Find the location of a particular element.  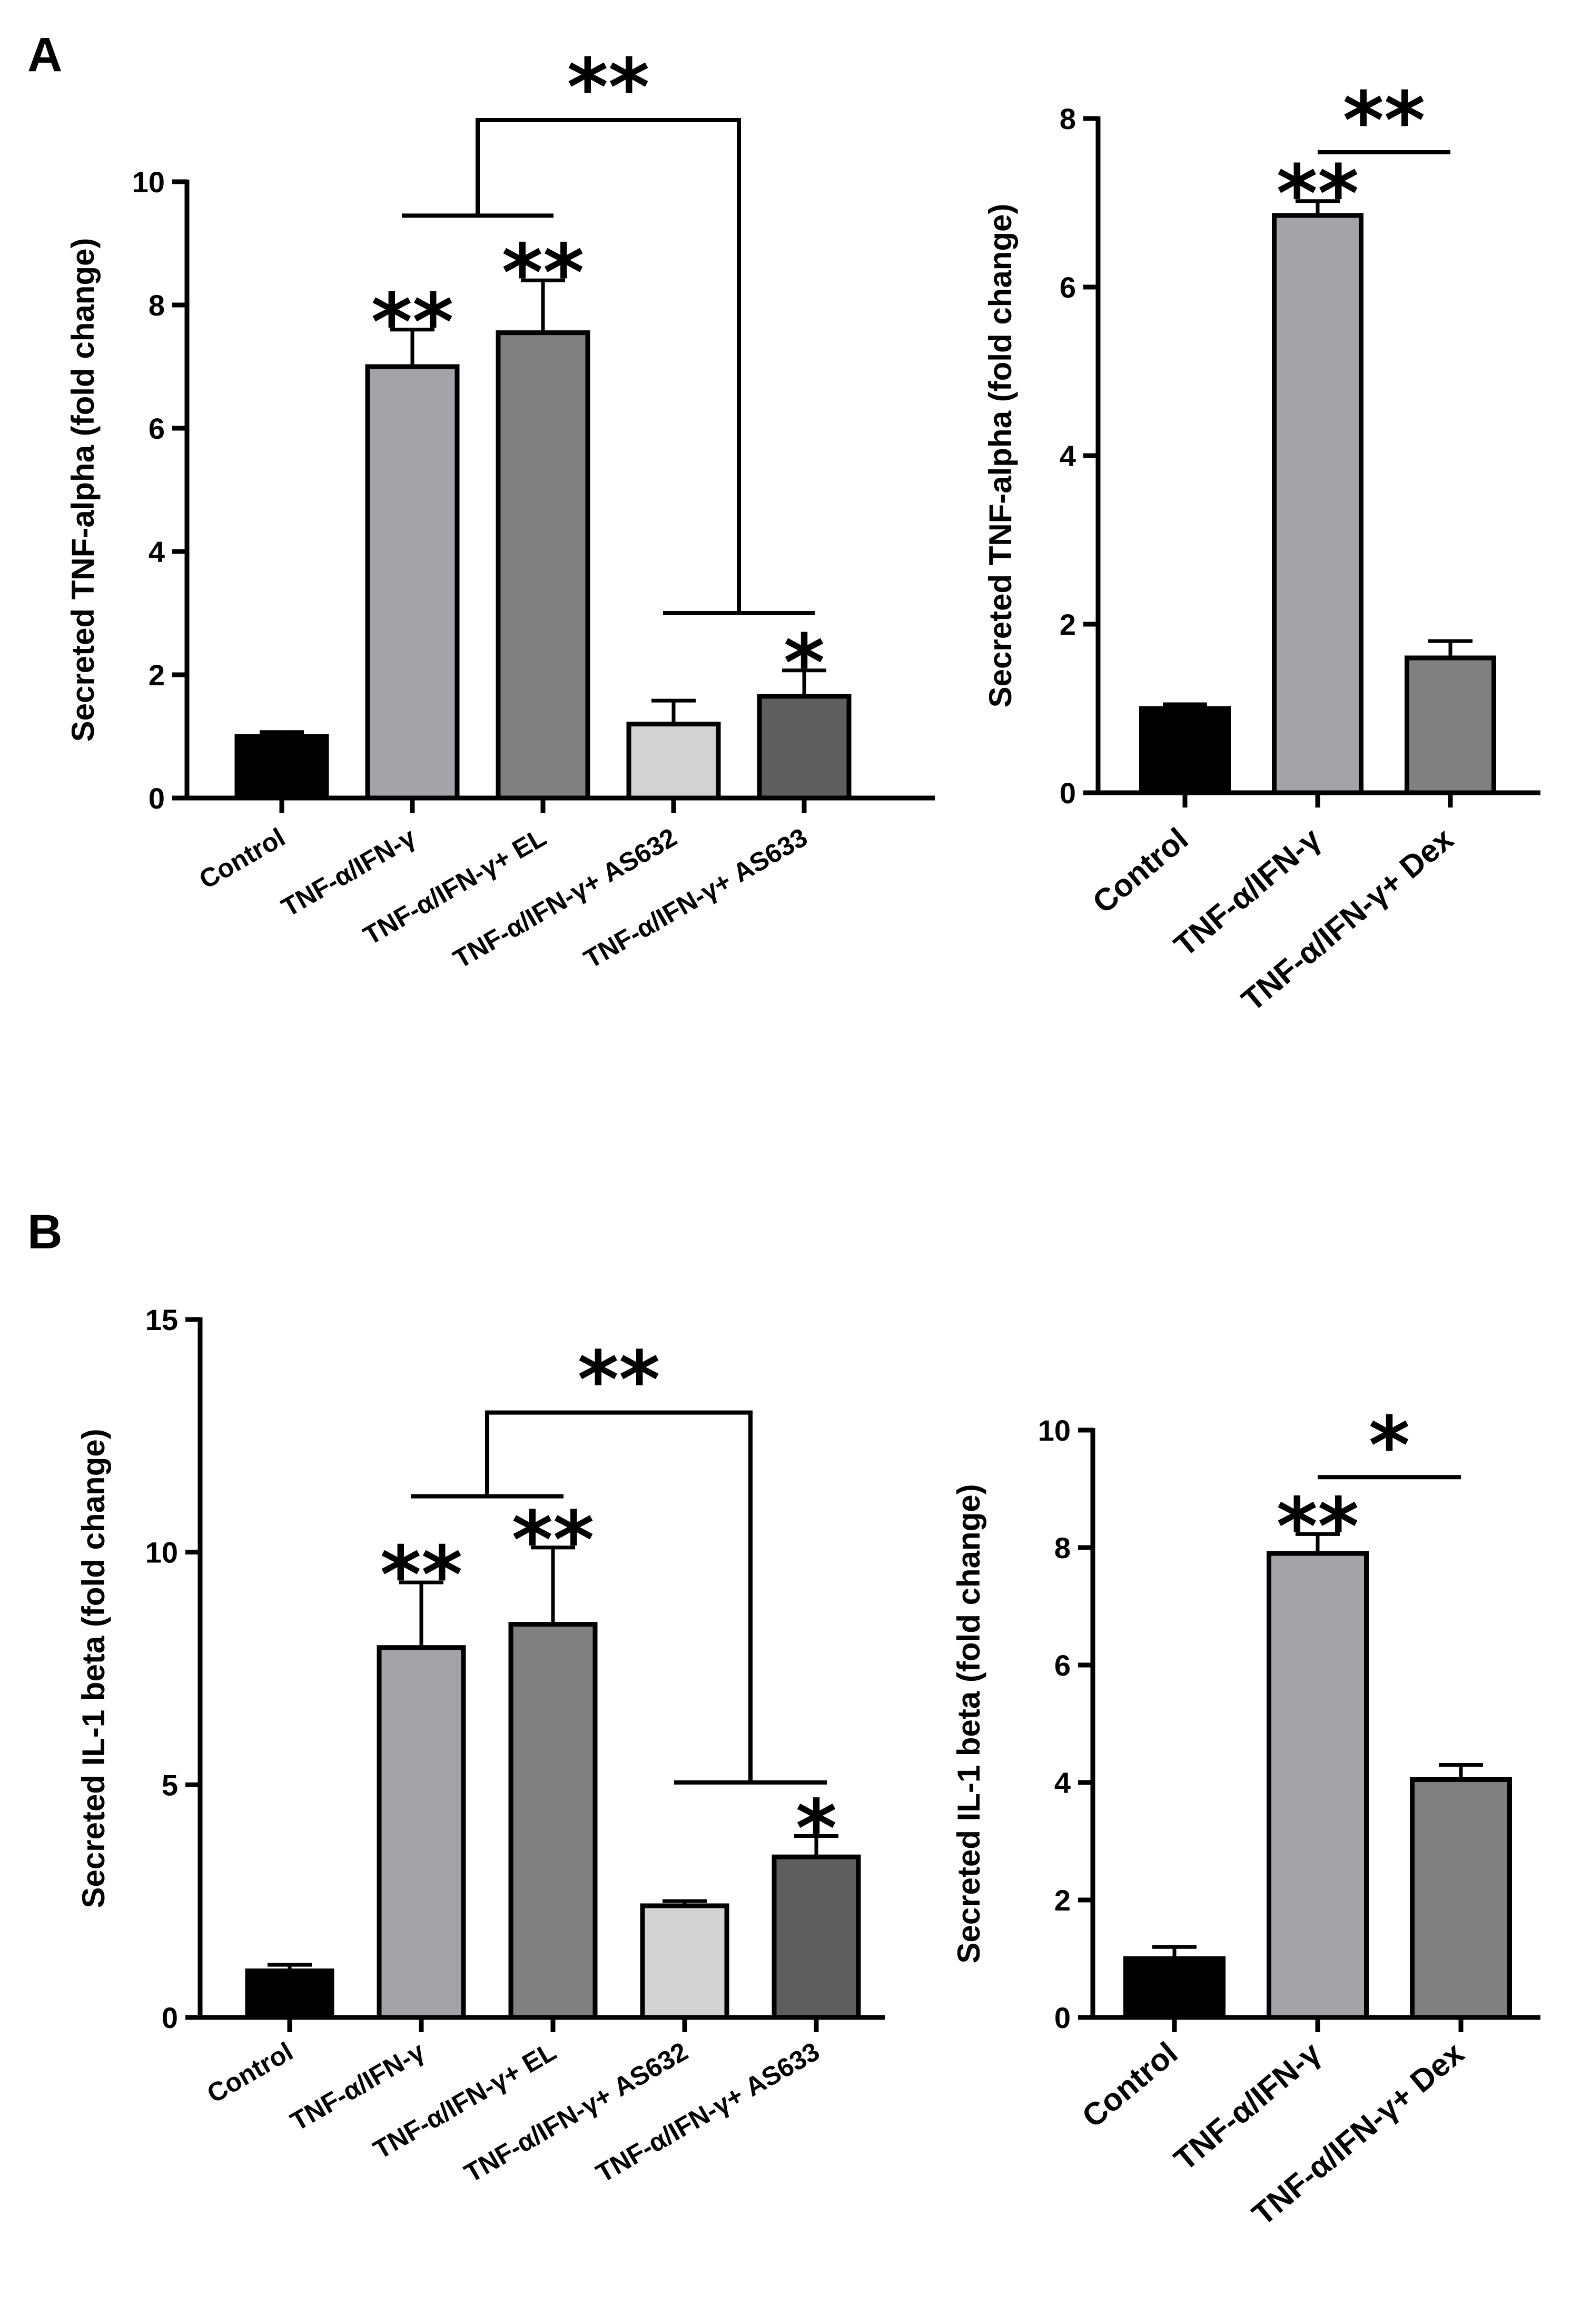

panel-letter-b: B is located at coordinates (44, 1232).